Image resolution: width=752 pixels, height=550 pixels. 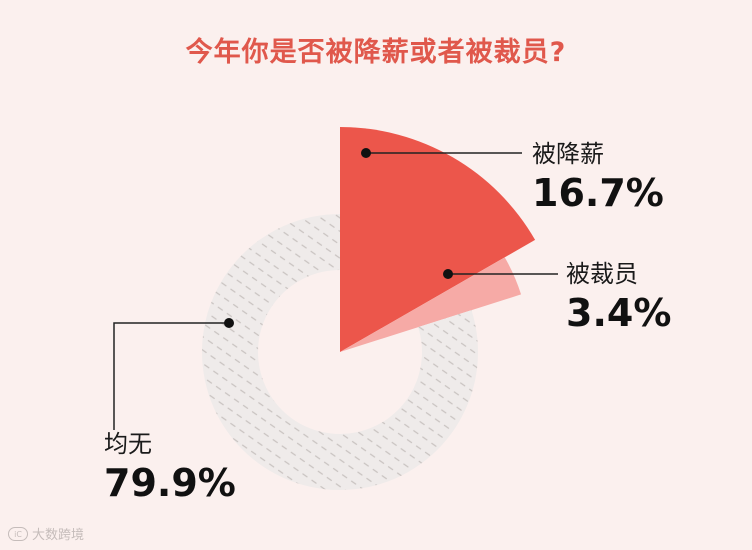 What do you see at coordinates (58, 535) in the screenshot?
I see `watermark-text: 大数跨境` at bounding box center [58, 535].